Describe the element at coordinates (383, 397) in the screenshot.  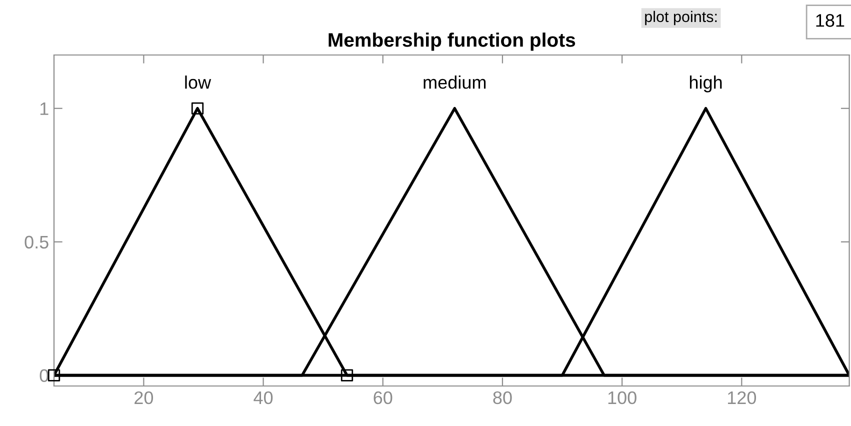
I see `x-tick-label: 60` at that location.